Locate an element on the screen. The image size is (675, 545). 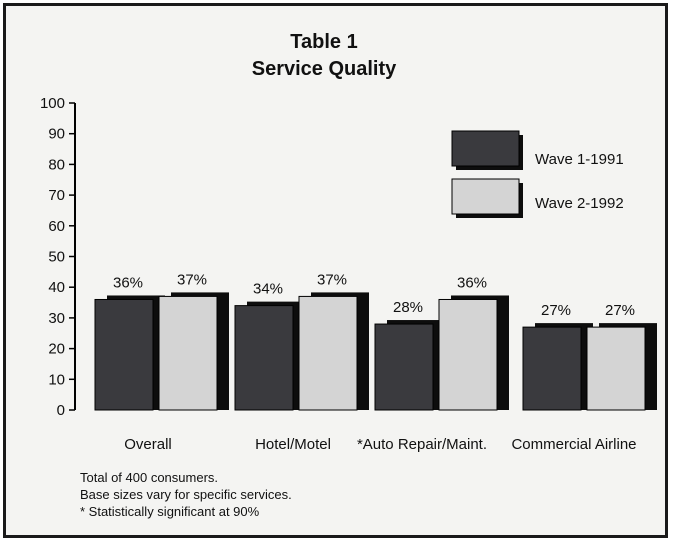
y-tick-label: 20 is located at coordinates (56, 349).